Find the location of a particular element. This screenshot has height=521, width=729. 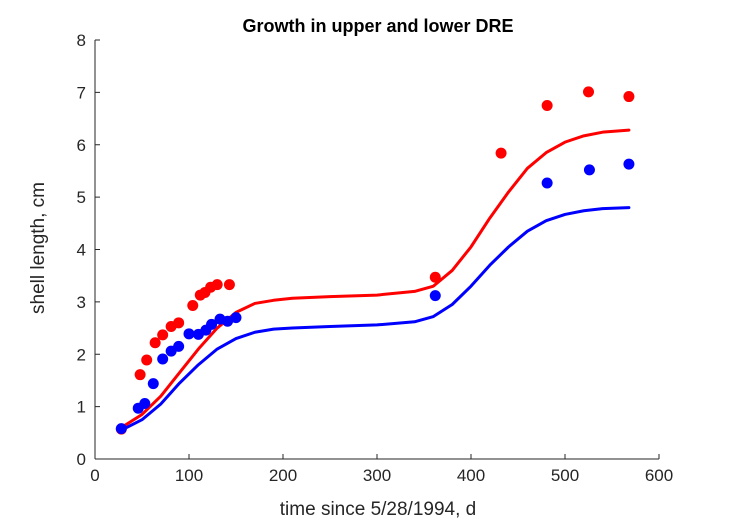

x-tick-label: 400 is located at coordinates (471, 475).